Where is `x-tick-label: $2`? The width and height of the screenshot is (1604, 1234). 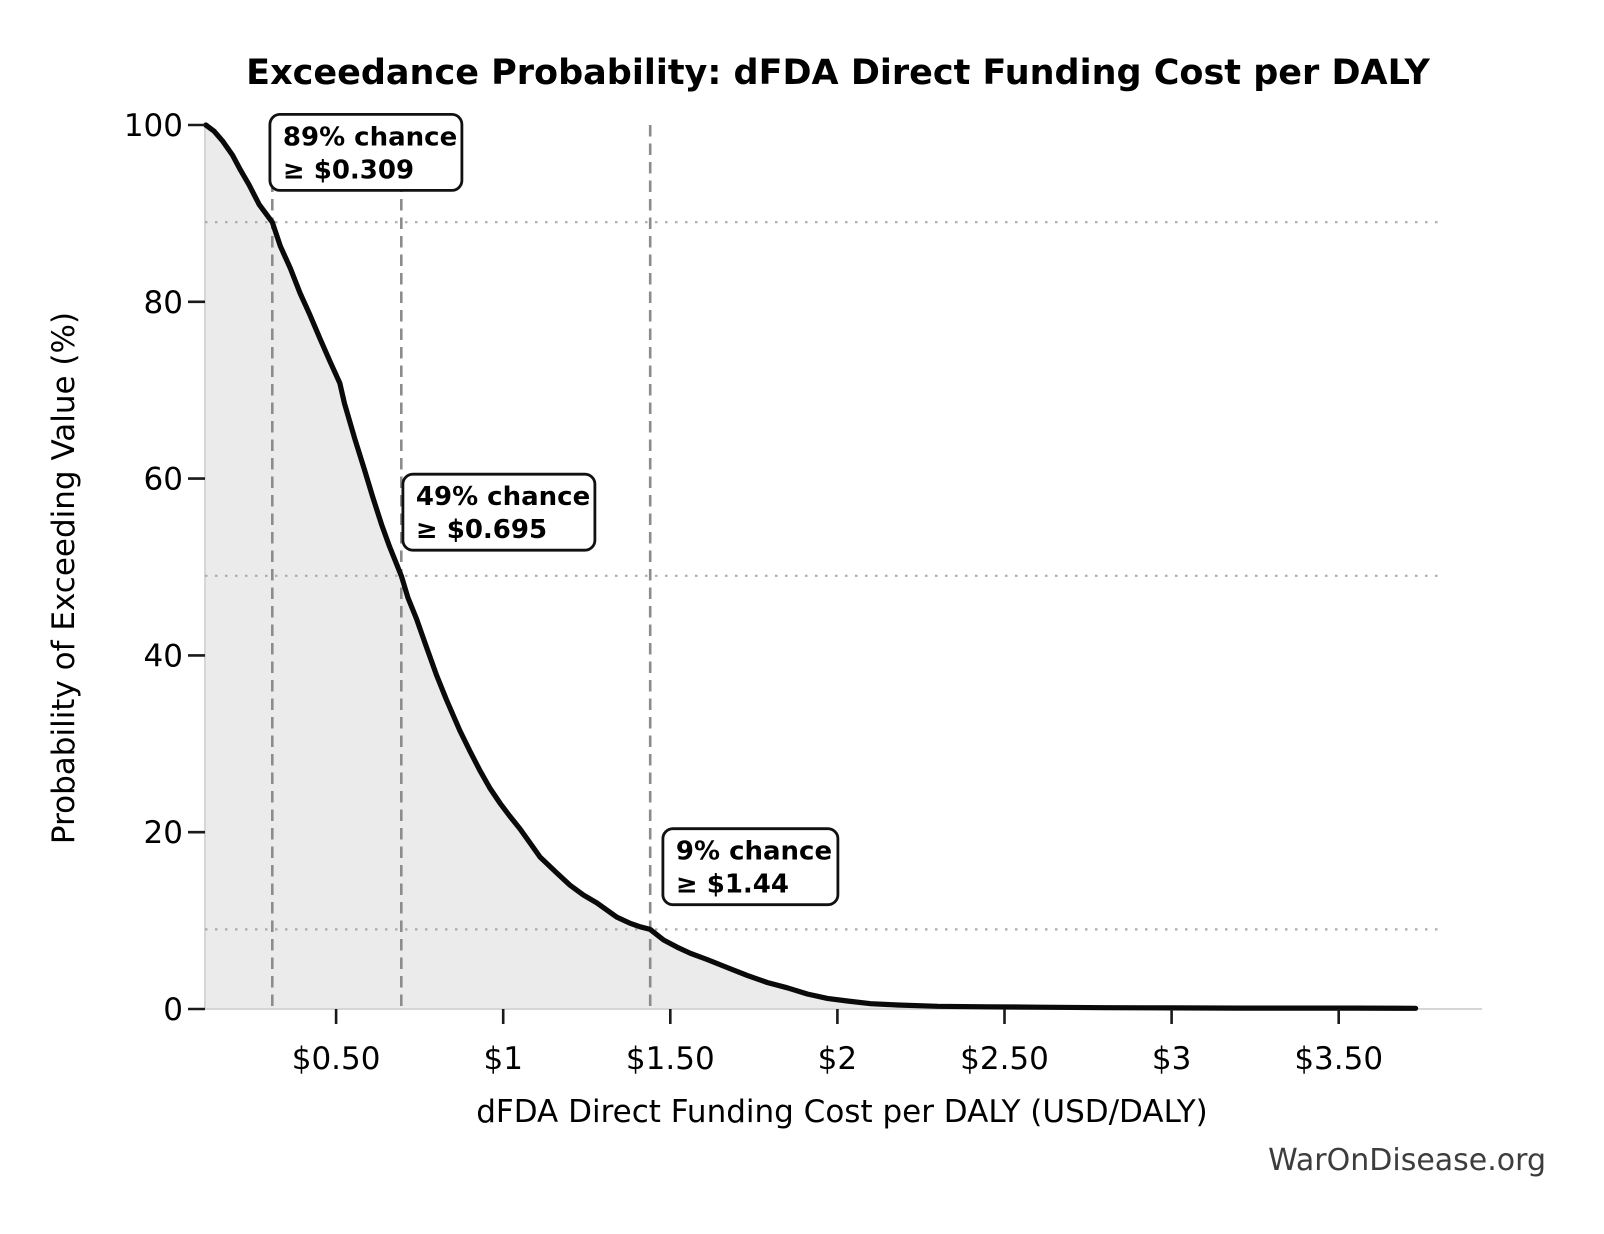
x-tick-label: $2 is located at coordinates (837, 1059).